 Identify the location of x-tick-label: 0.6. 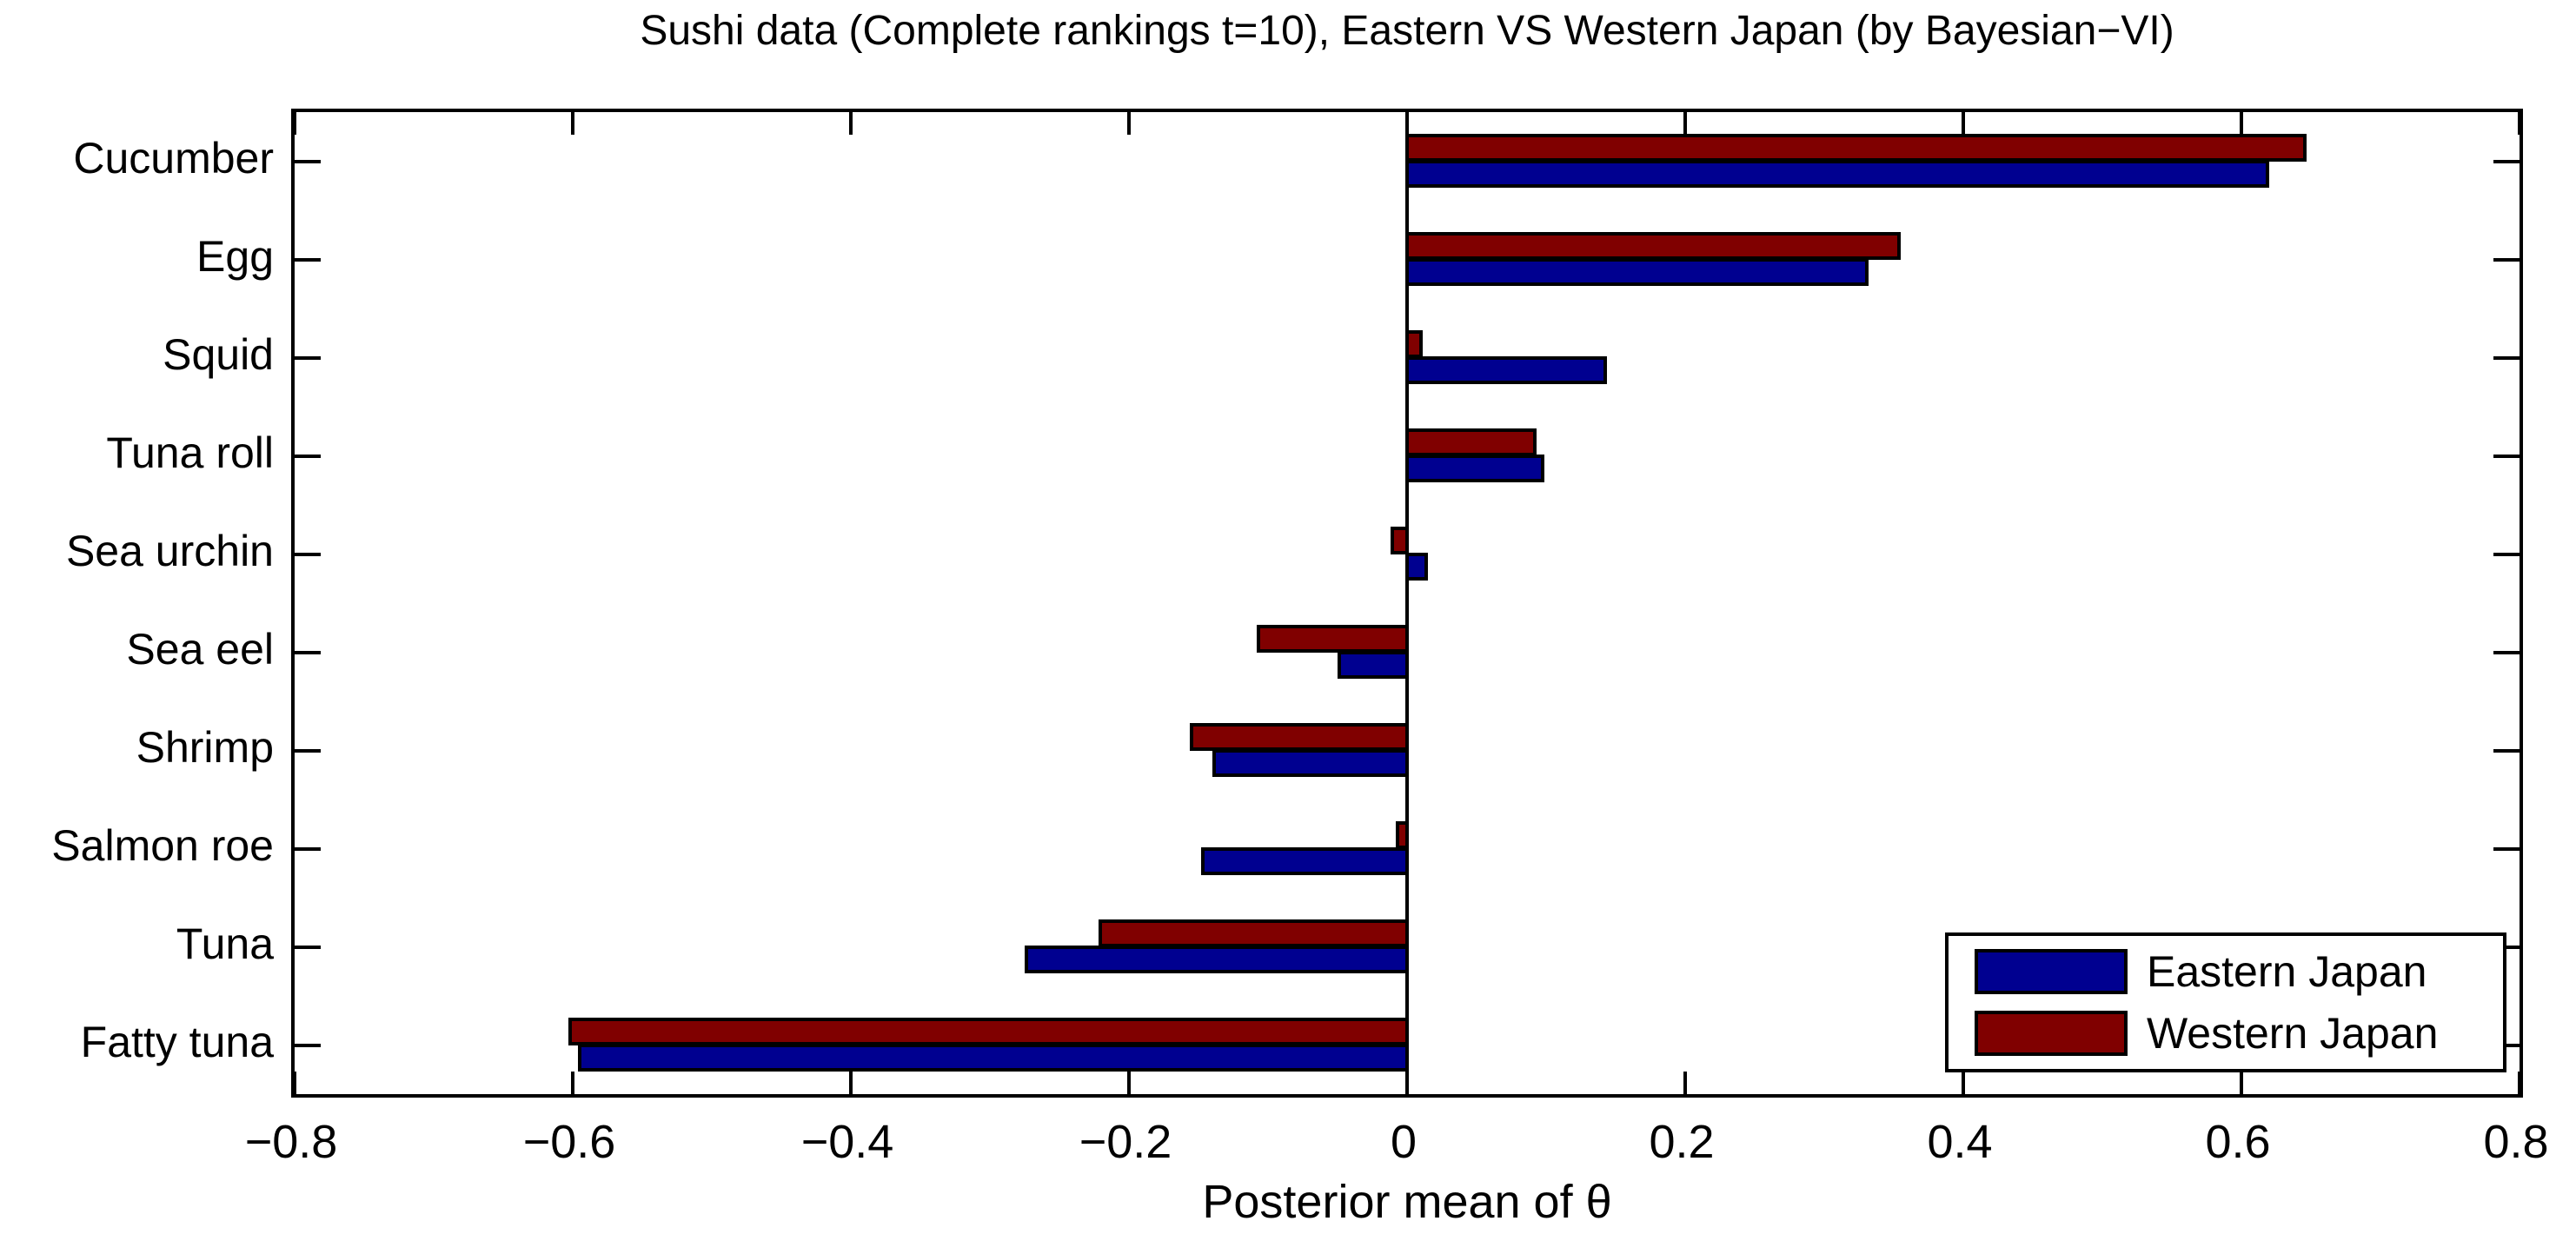
(2238, 1142).